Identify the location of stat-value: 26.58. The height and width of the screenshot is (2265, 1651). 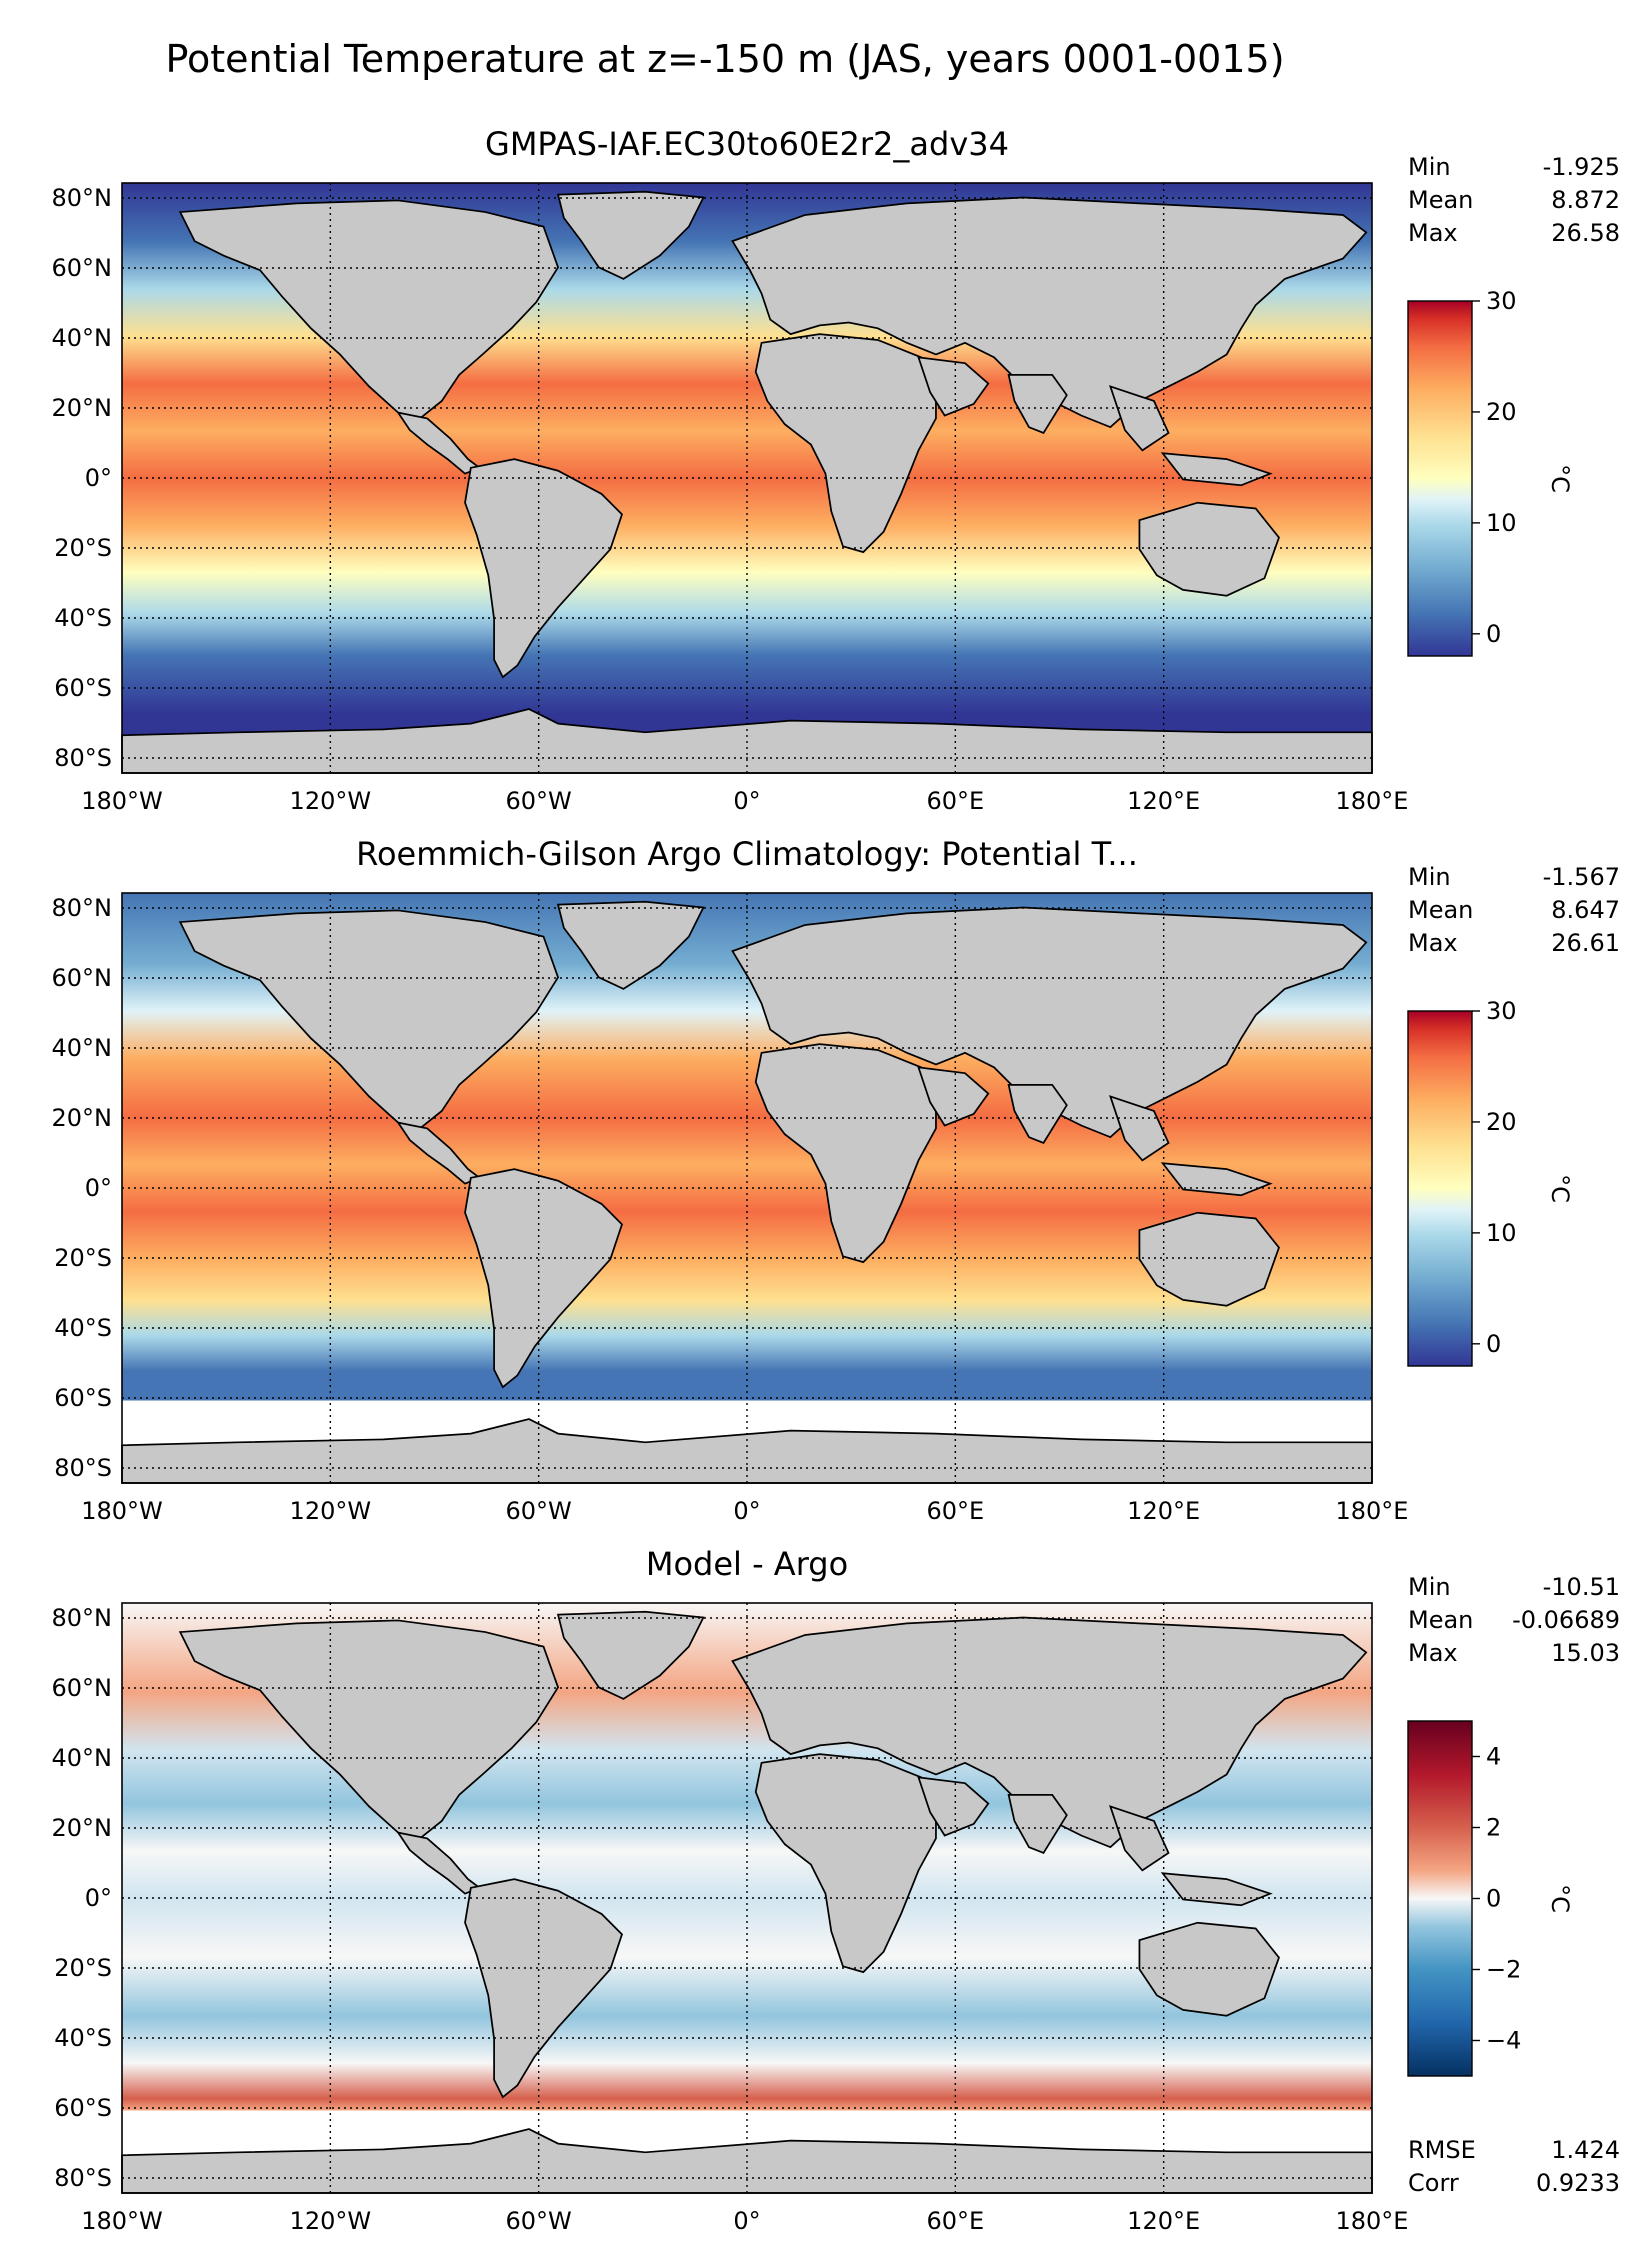
(1585, 233).